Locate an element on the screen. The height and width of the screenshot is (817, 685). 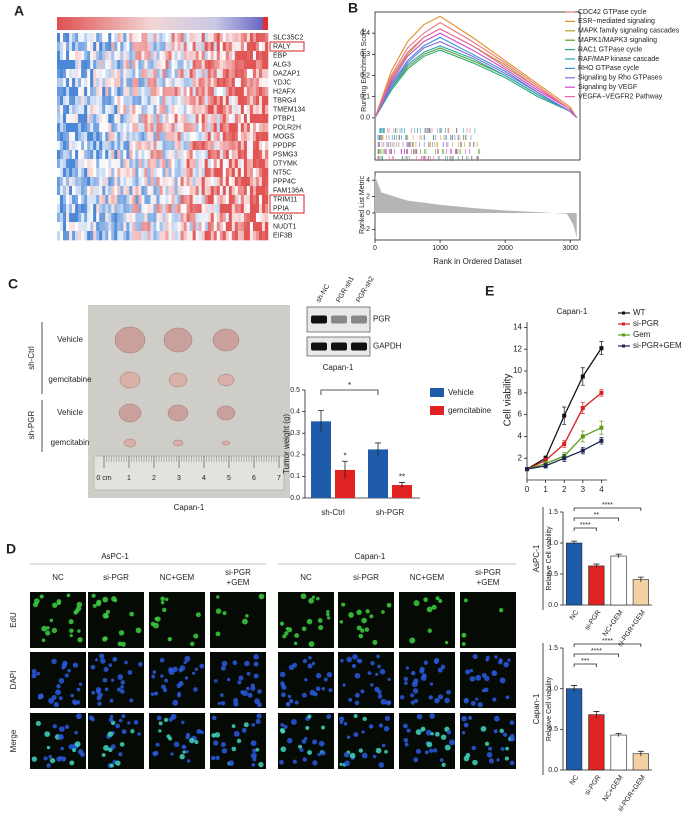
row-label: Vehicle is located at coordinates (70, 339).